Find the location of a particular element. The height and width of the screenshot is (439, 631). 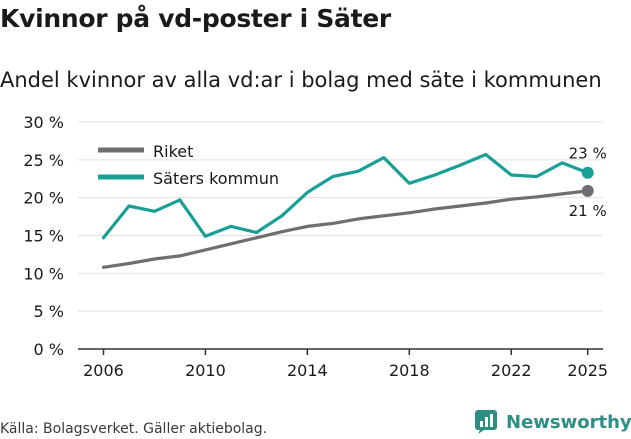

series-end-marker-riket is located at coordinates (587, 190).